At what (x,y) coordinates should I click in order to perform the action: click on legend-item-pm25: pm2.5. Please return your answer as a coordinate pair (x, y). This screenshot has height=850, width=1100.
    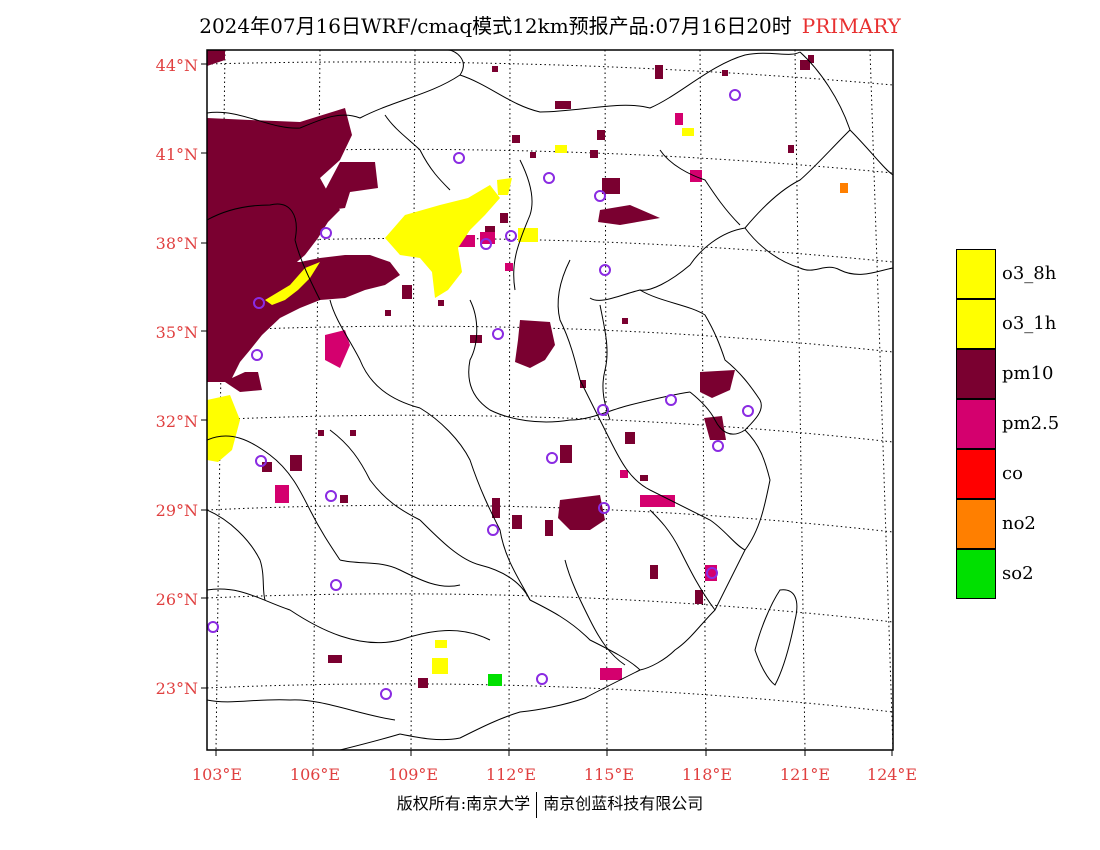
    Looking at the image, I should click on (1028, 424).